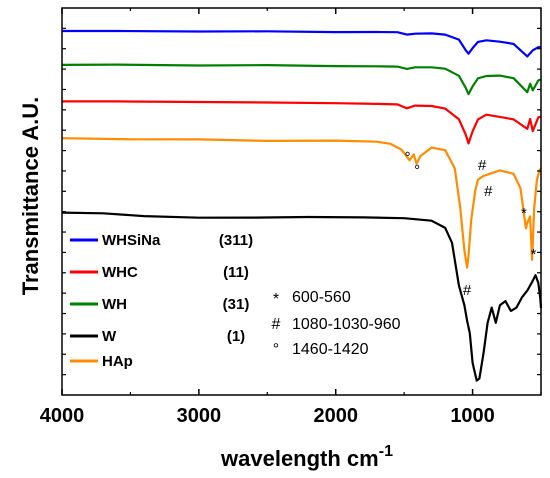  Describe the element at coordinates (114, 304) in the screenshot. I see `legend-label-wh: WH` at that location.